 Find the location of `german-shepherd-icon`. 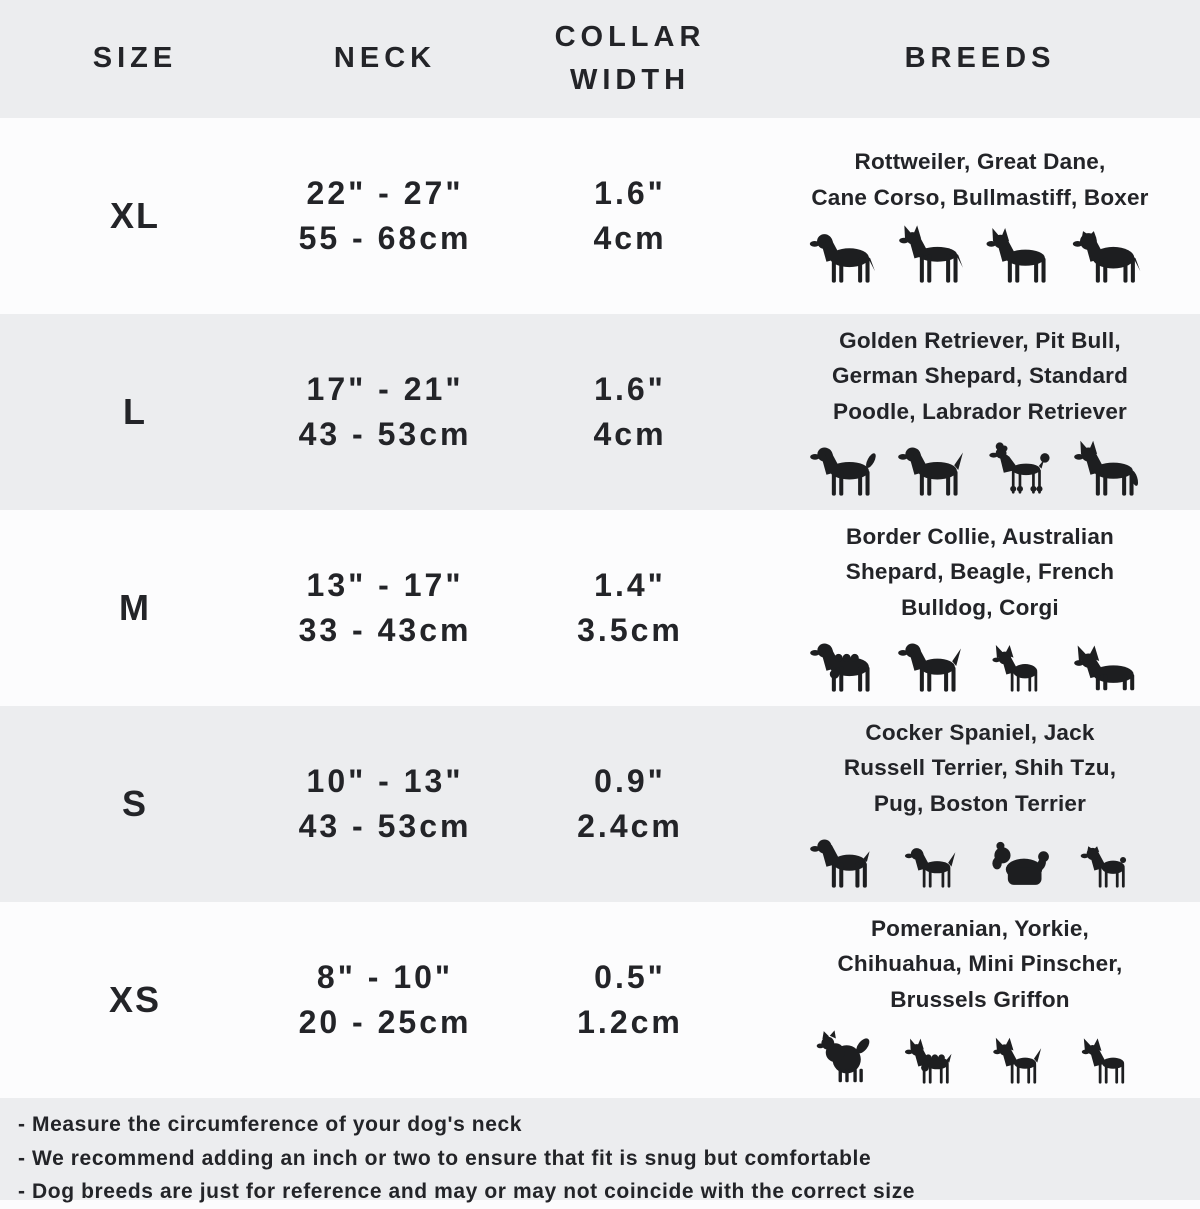

german-shepherd-icon is located at coordinates (1112, 468).